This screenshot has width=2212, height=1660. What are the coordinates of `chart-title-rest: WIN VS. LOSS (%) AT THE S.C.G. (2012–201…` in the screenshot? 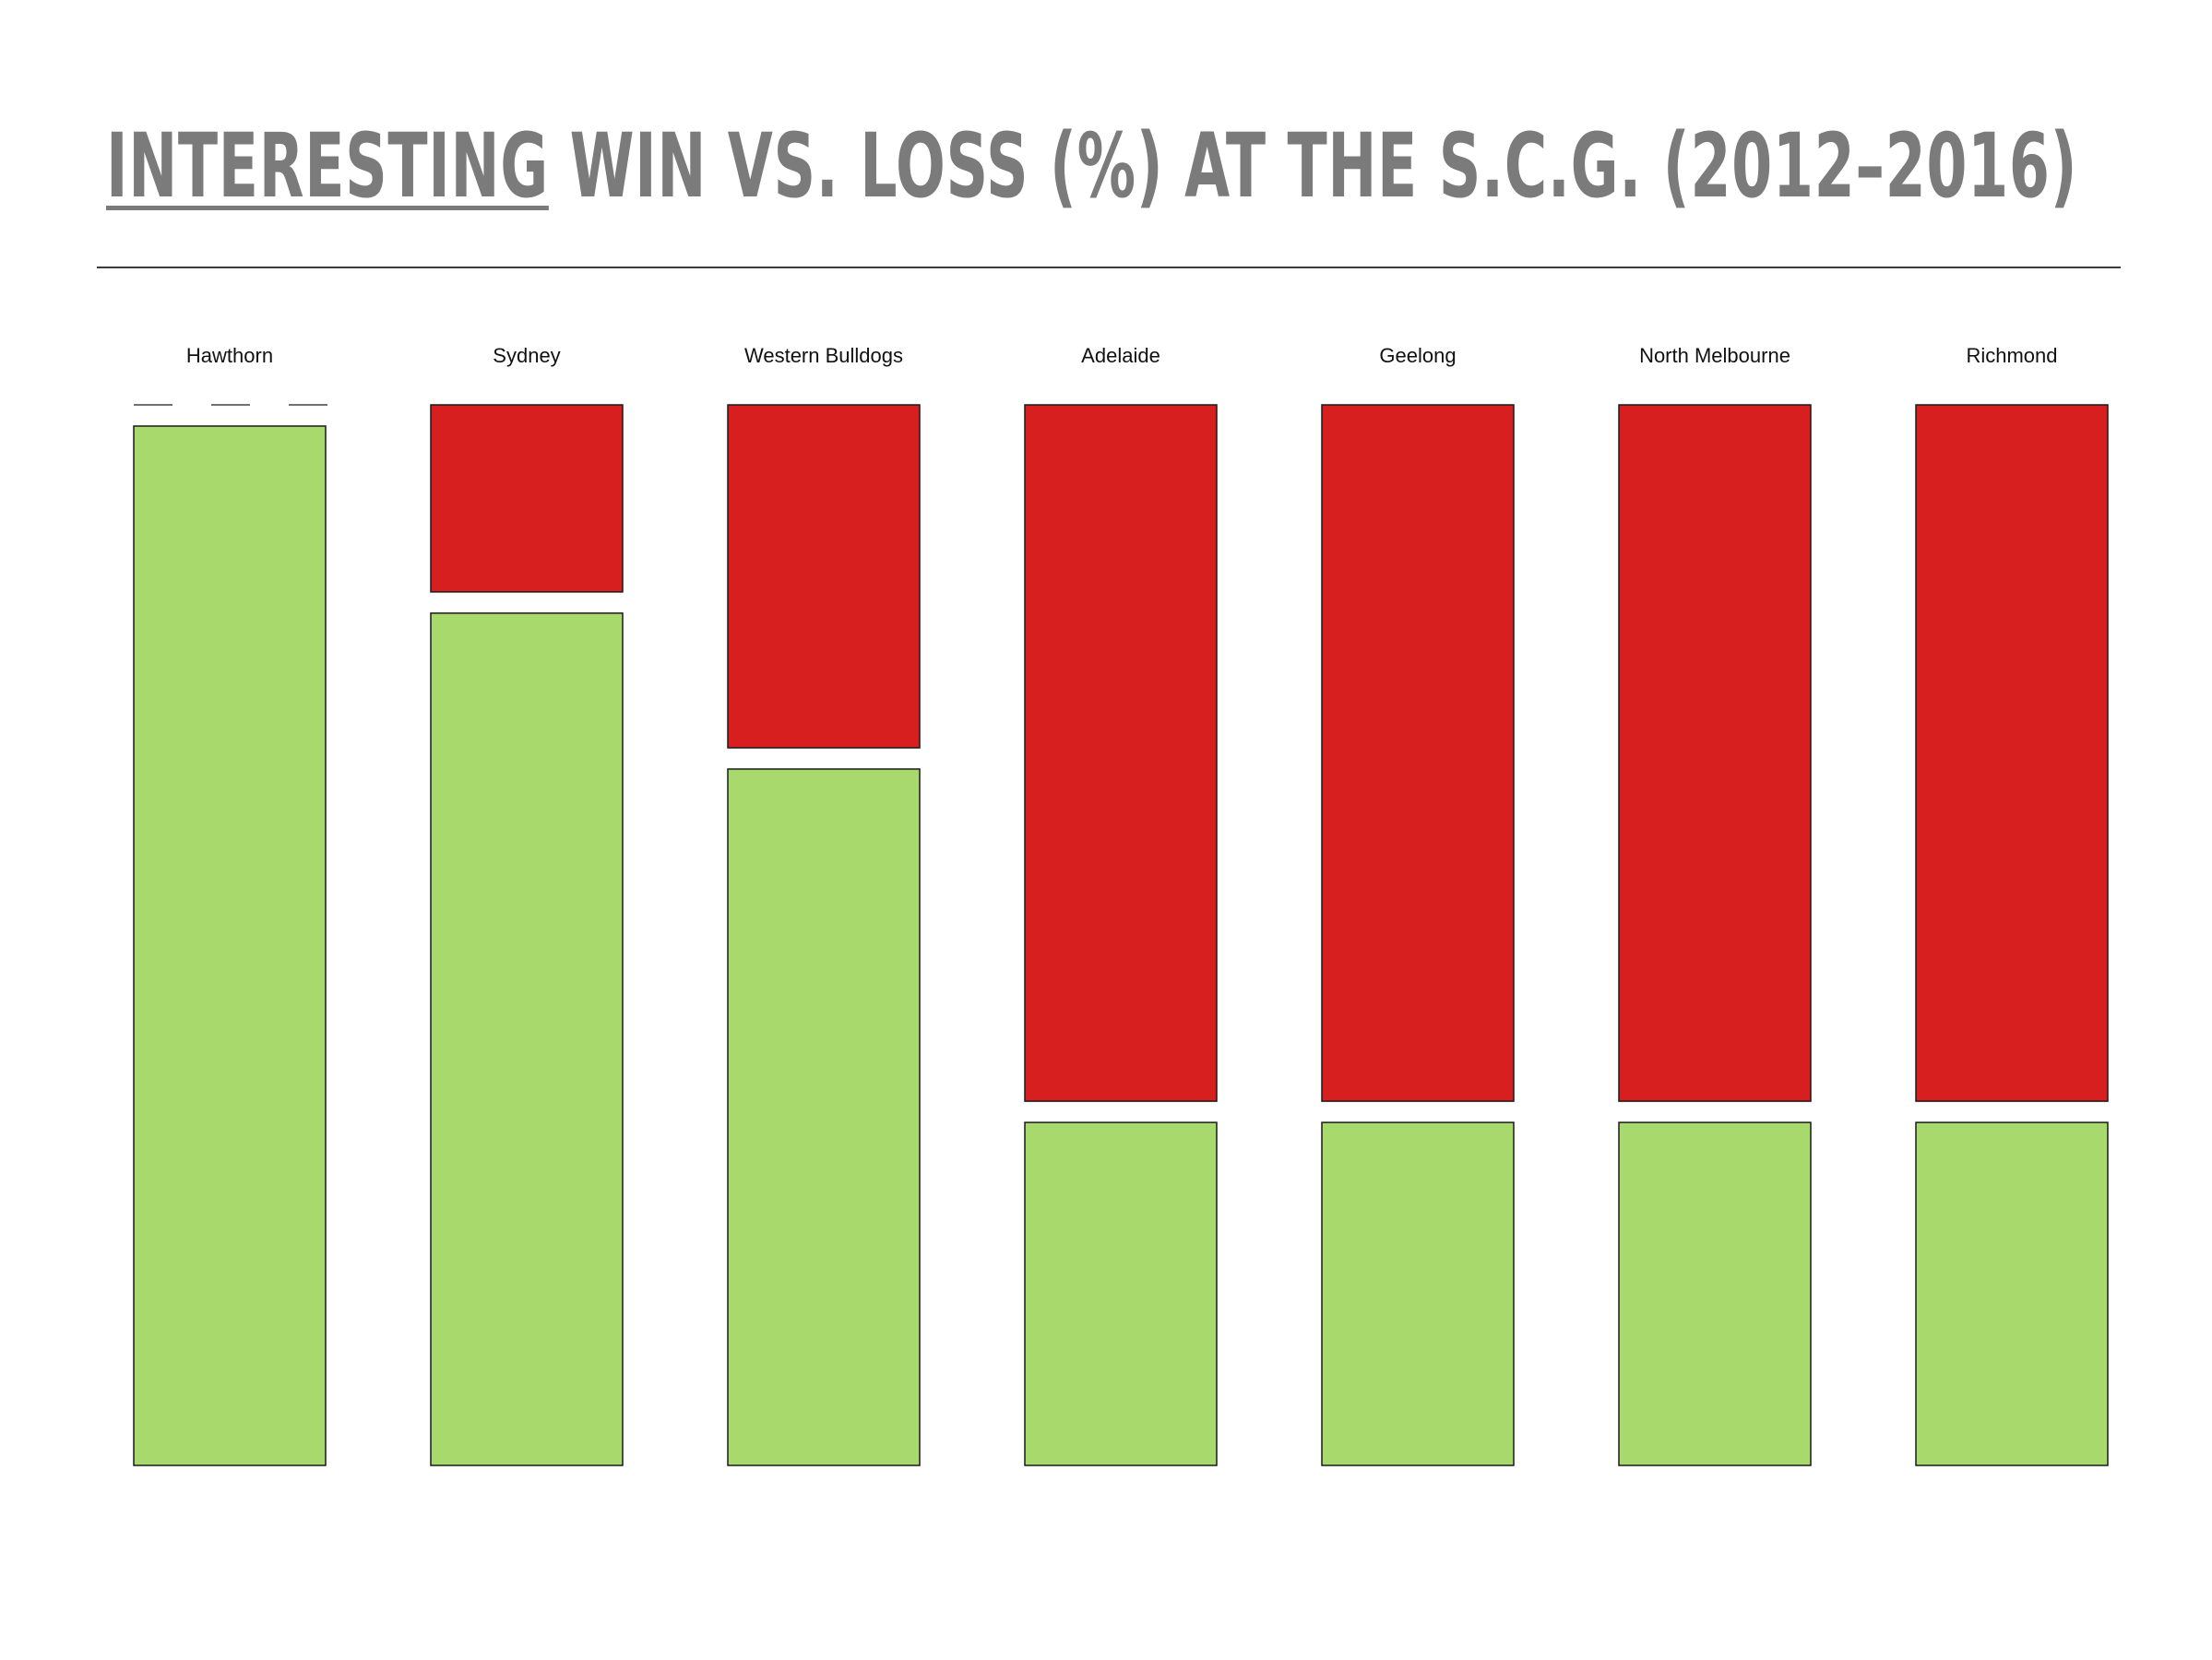 It's located at (1313, 166).